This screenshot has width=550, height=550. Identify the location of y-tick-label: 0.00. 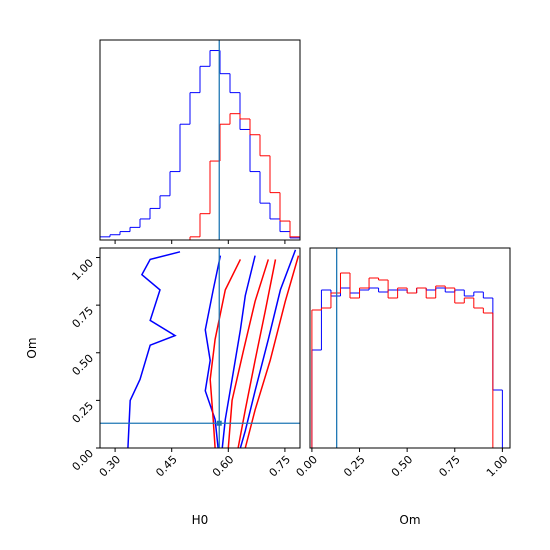
(83, 460).